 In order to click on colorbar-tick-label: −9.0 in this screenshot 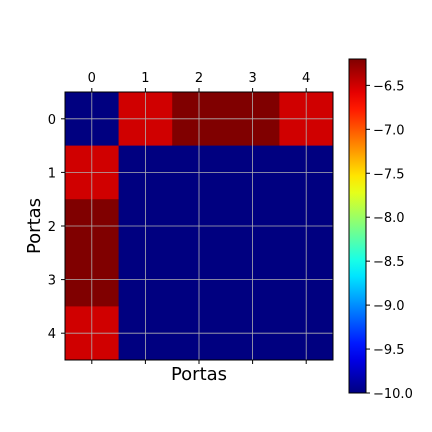, I will do `click(389, 306)`.